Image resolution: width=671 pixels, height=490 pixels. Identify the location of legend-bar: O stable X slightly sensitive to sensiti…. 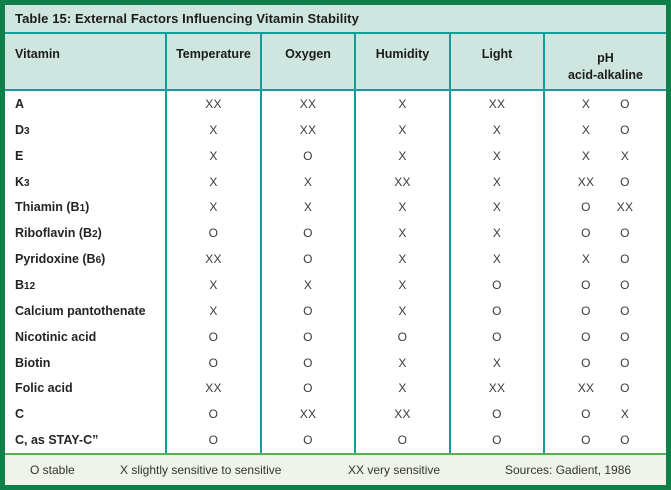
(335, 469).